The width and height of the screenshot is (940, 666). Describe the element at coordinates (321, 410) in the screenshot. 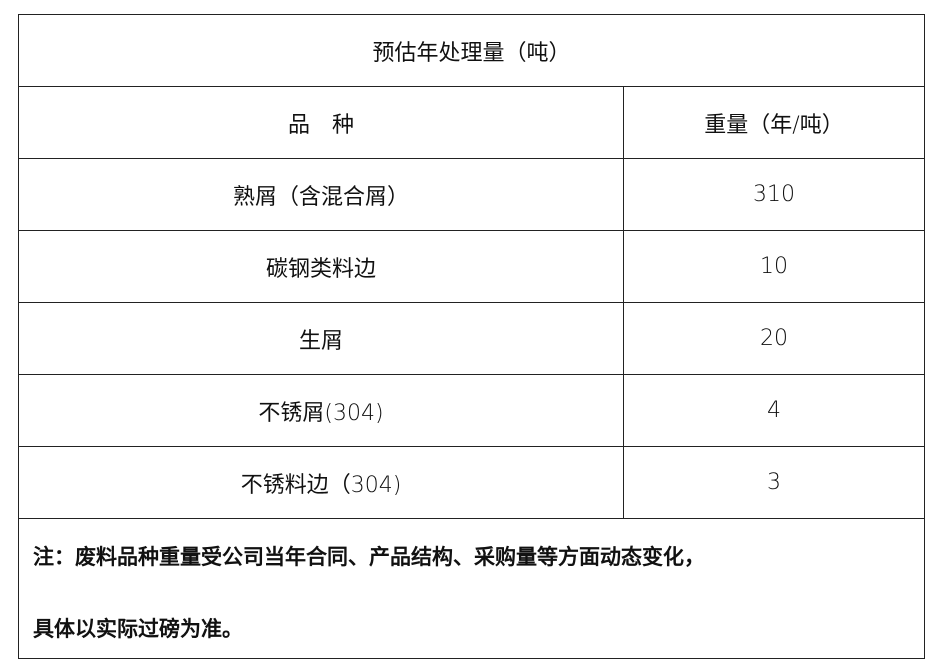

I see `variety-cell: 不锈屑(304)` at that location.